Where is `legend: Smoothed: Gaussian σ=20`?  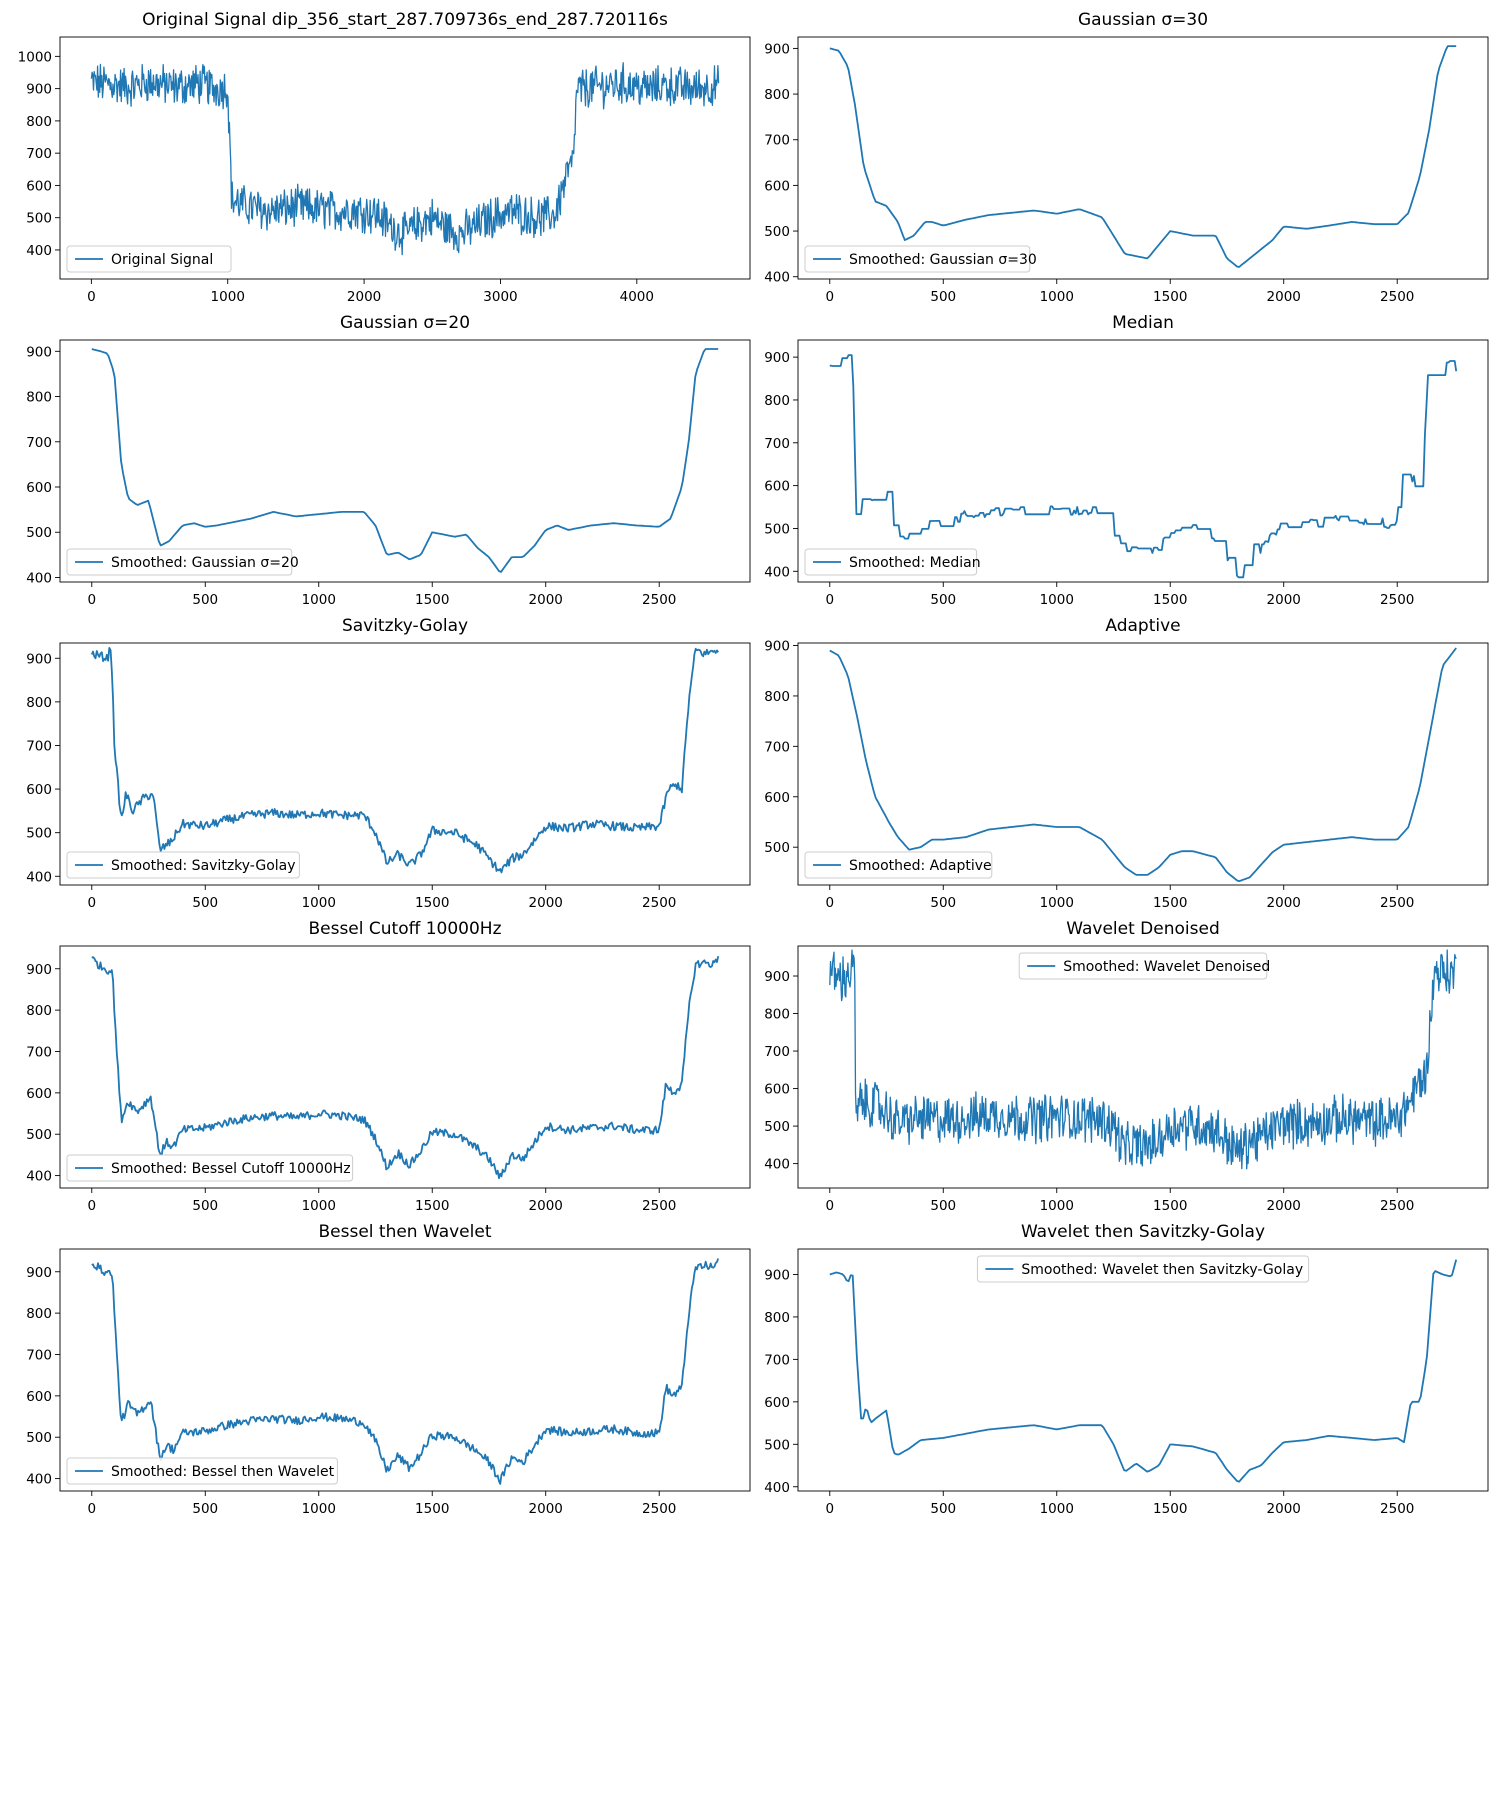 legend: Smoothed: Gaussian σ=20 is located at coordinates (182, 562).